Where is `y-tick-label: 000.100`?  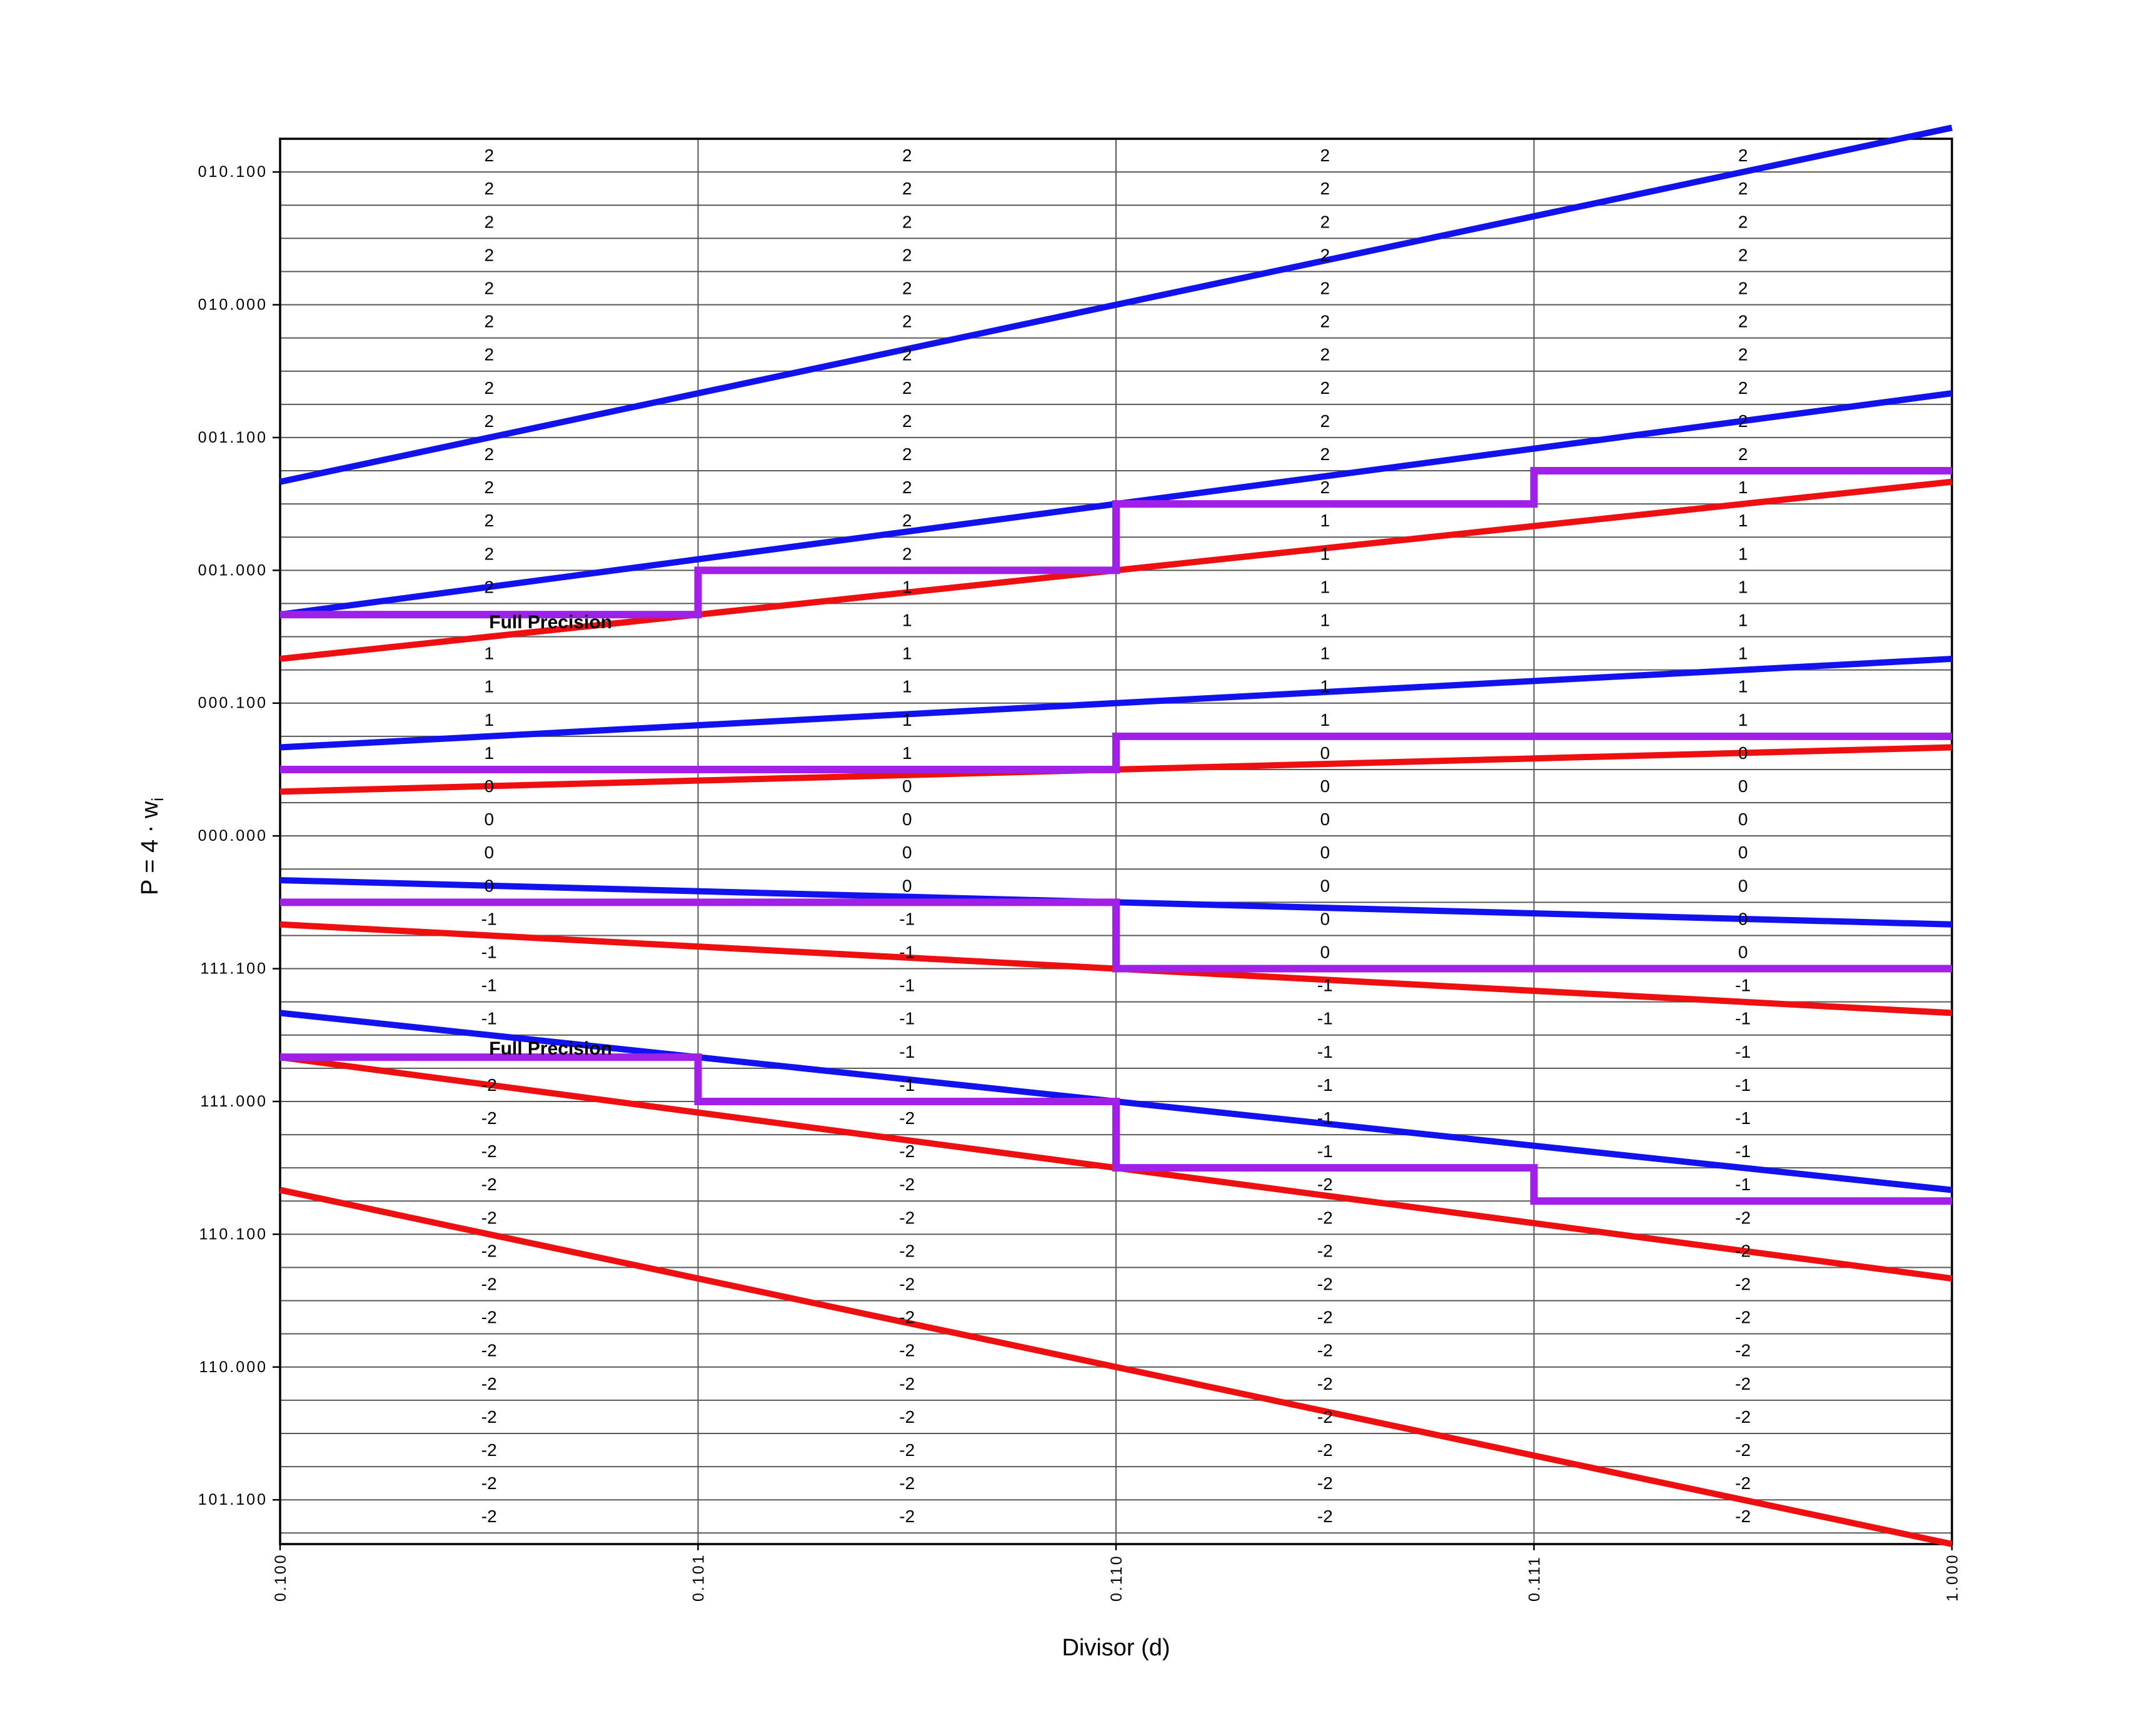
y-tick-label: 000.100 is located at coordinates (233, 704).